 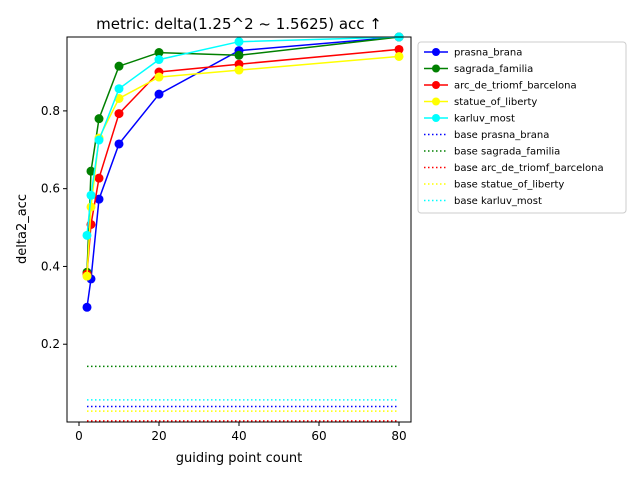 I want to click on x-tick-label-1: 20, so click(x=158, y=436).